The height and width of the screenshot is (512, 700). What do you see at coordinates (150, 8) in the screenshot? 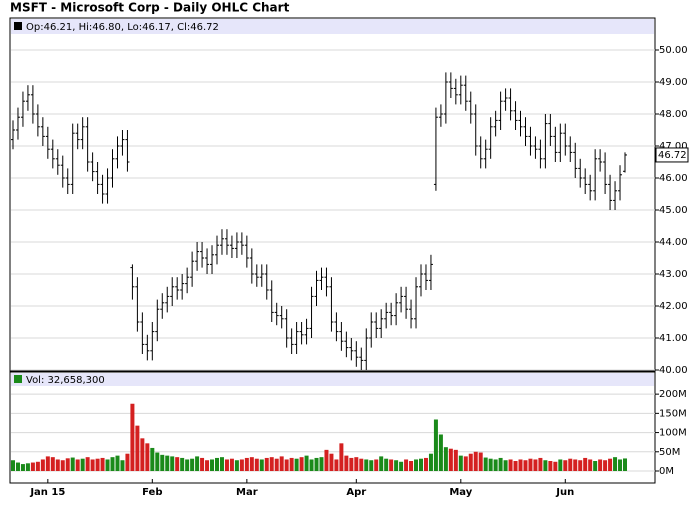
I see `chart-title: MSFT - Microsoft Corp - Daily OHLC Chart` at bounding box center [150, 8].